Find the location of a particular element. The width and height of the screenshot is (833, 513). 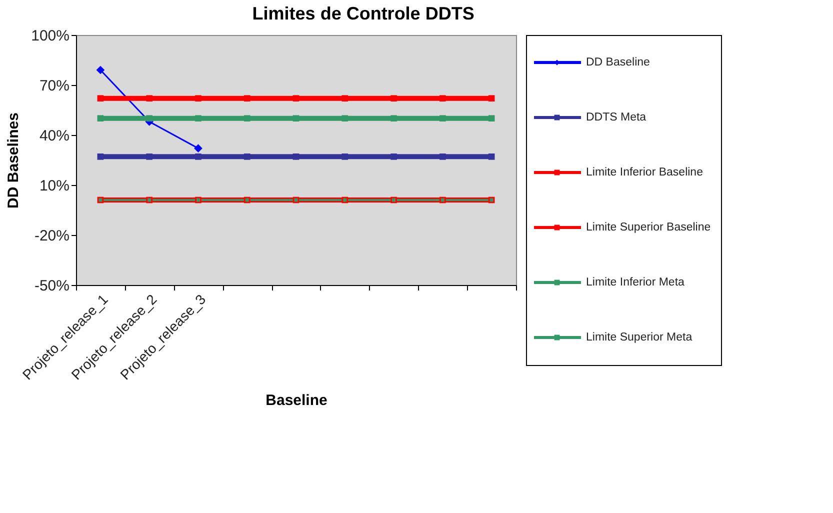

legend-label: Limite Inferior Meta is located at coordinates (636, 282).